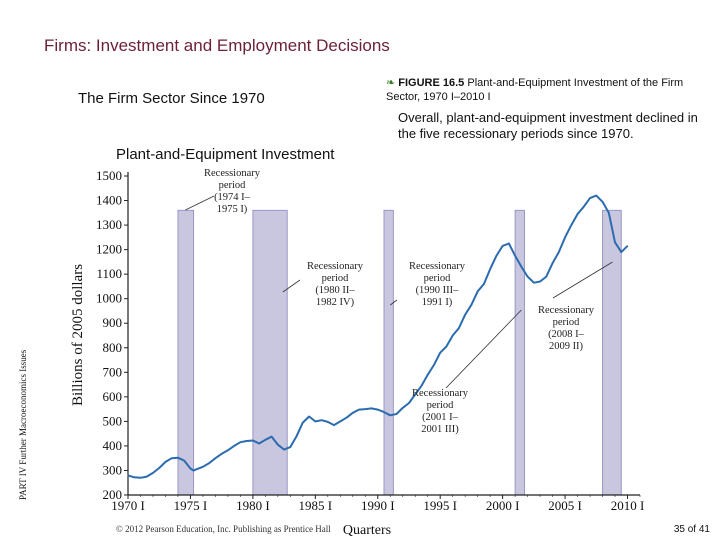  What do you see at coordinates (171, 98) in the screenshot?
I see `section-title: The Firm Sector Since 1970` at bounding box center [171, 98].